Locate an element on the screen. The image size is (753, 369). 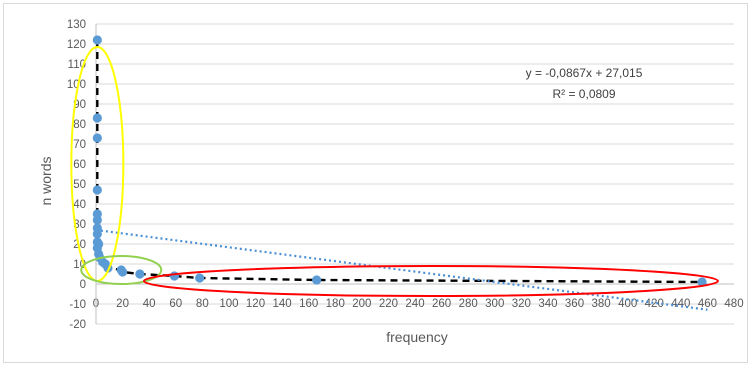
x-tick-label: 140 is located at coordinates (281, 304).